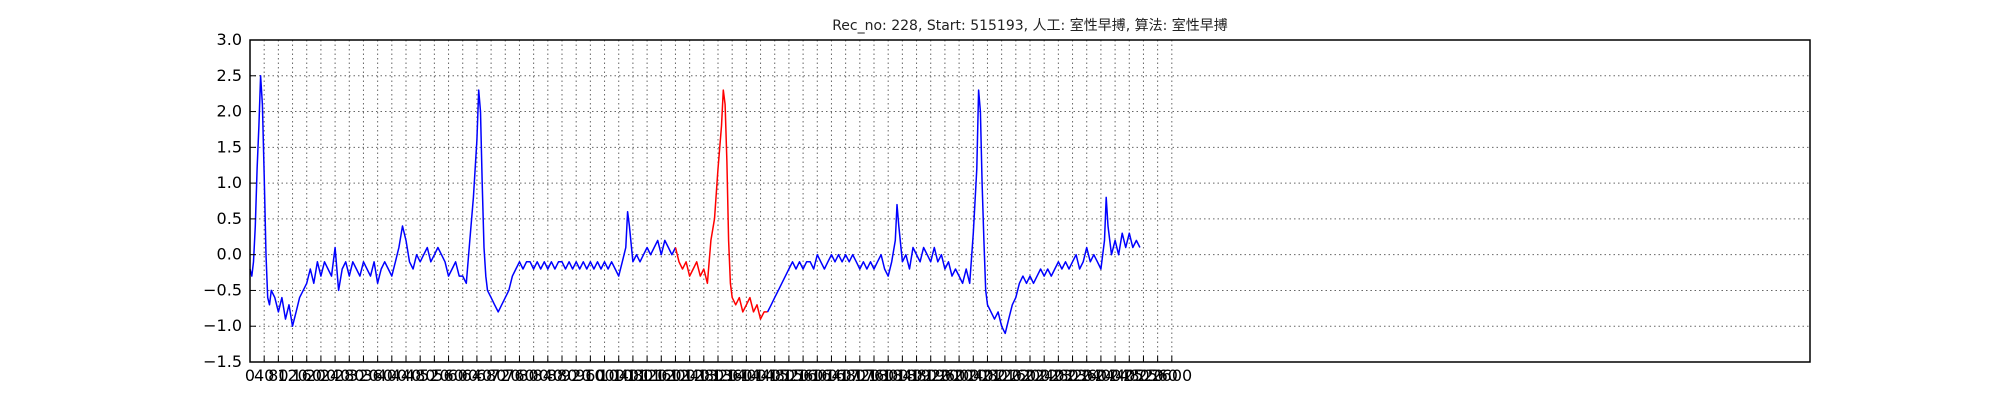 This screenshot has width=2000, height=400. What do you see at coordinates (321, 375) in the screenshot?
I see `x-tick-label: 200` at bounding box center [321, 375].